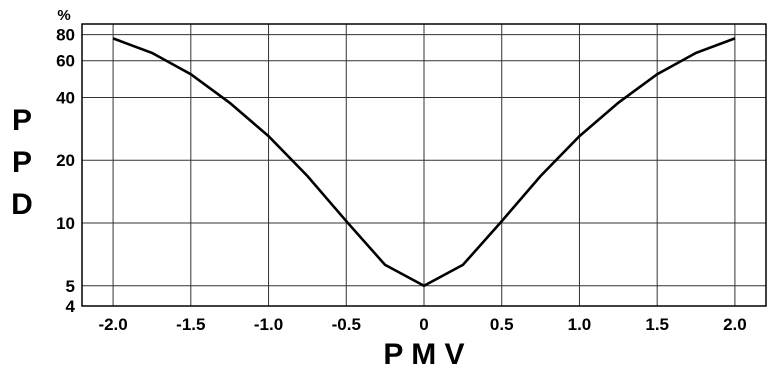 This screenshot has height=370, width=769. Describe the element at coordinates (63, 15) in the screenshot. I see `y-axis-unit: %` at that location.